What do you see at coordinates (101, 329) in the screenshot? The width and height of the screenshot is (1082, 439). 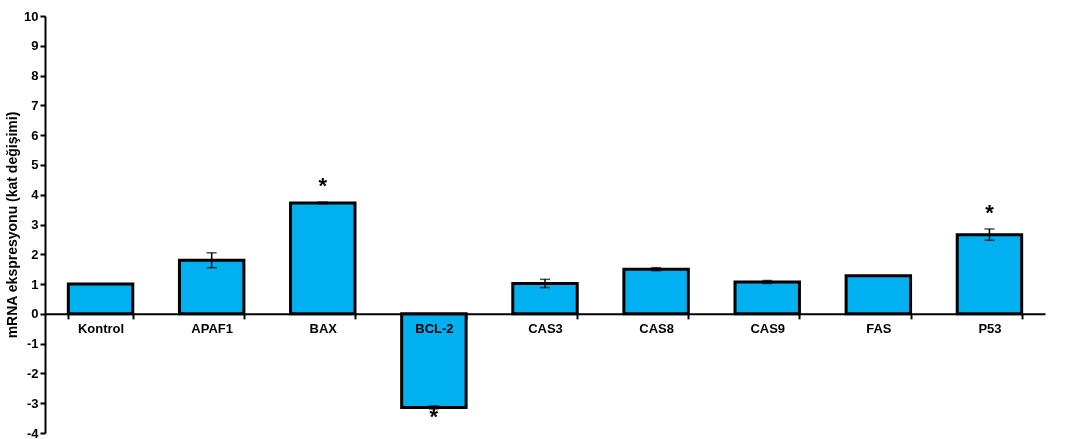 I see `x-tick-label: Kontrol` at bounding box center [101, 329].